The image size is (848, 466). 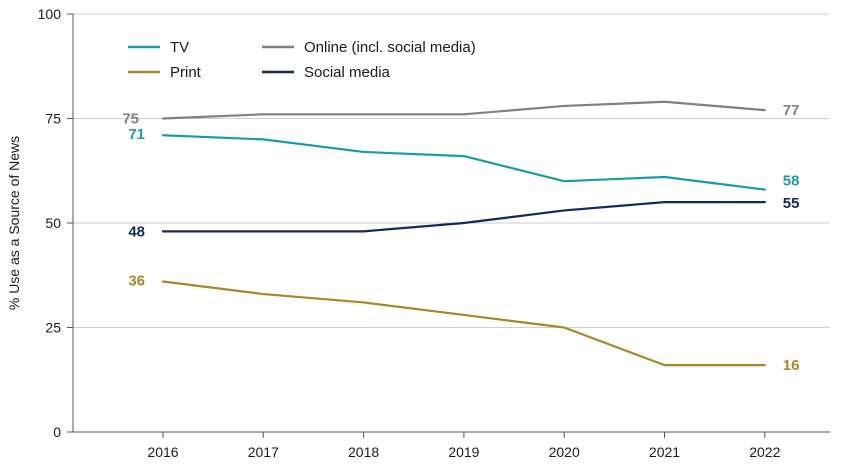 What do you see at coordinates (53, 119) in the screenshot?
I see `y-tick-label: 75` at bounding box center [53, 119].